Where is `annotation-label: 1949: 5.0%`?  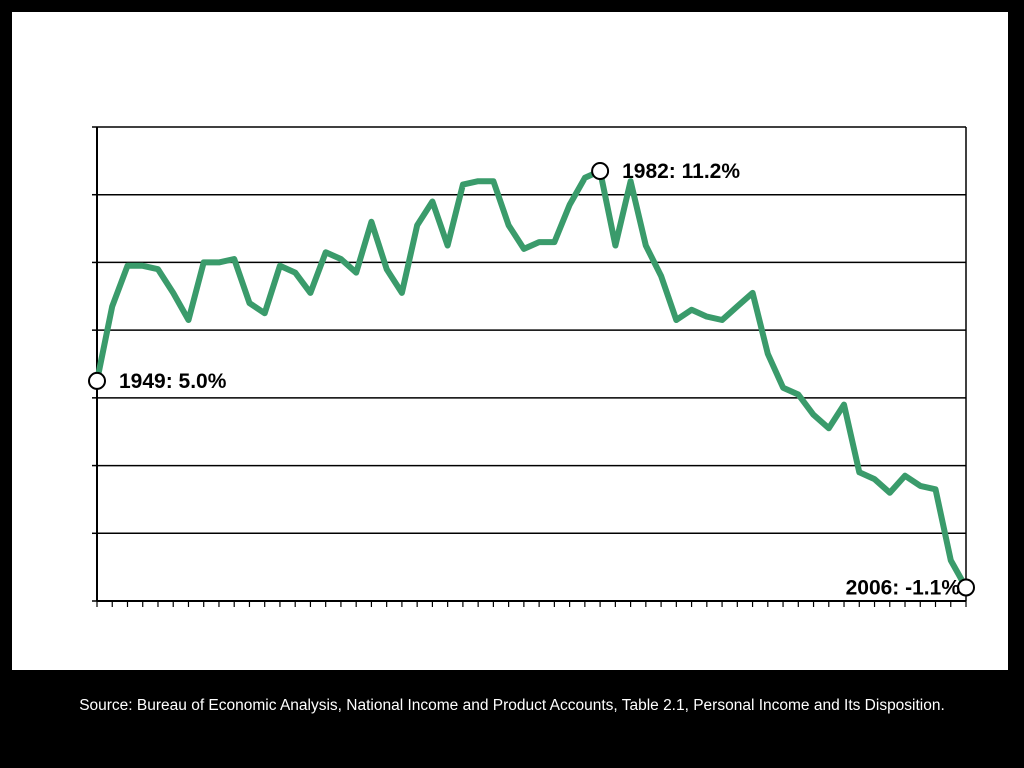
annotation-label: 1949: 5.0% is located at coordinates (173, 381).